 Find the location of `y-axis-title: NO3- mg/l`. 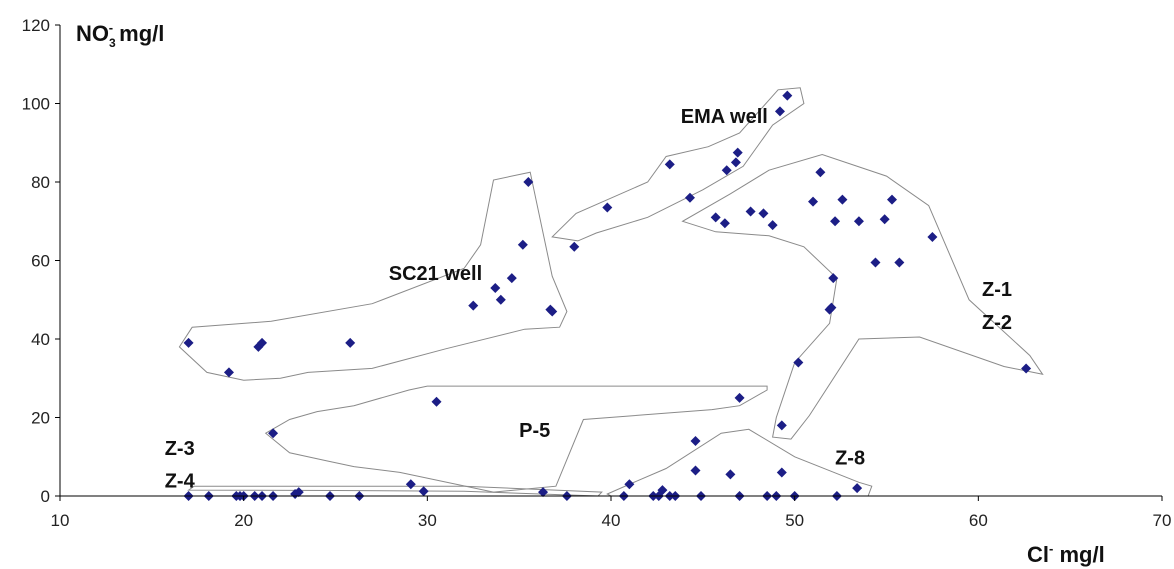

y-axis-title: NO3- mg/l is located at coordinates (120, 35).